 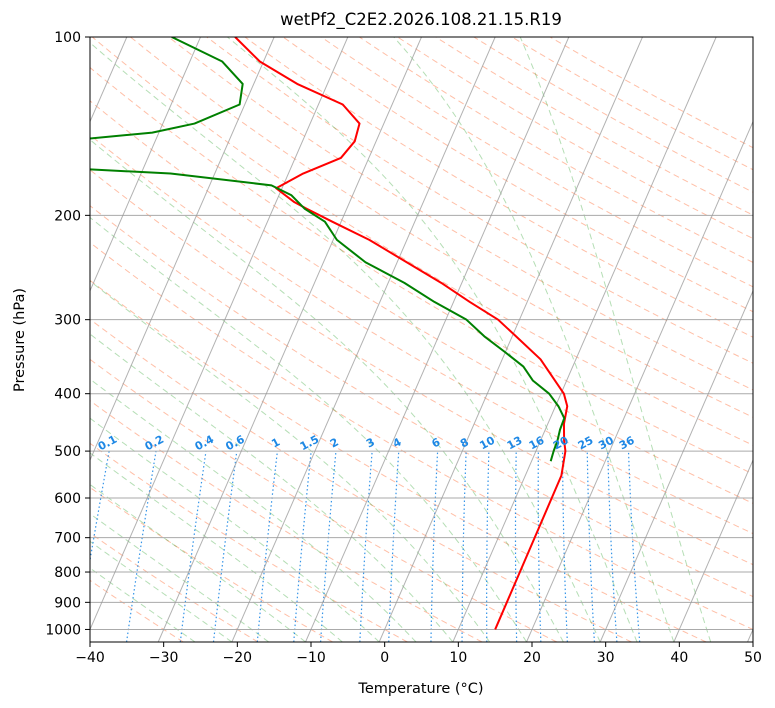 What do you see at coordinates (532, 658) in the screenshot?
I see `x-tick-label: 20` at bounding box center [532, 658].